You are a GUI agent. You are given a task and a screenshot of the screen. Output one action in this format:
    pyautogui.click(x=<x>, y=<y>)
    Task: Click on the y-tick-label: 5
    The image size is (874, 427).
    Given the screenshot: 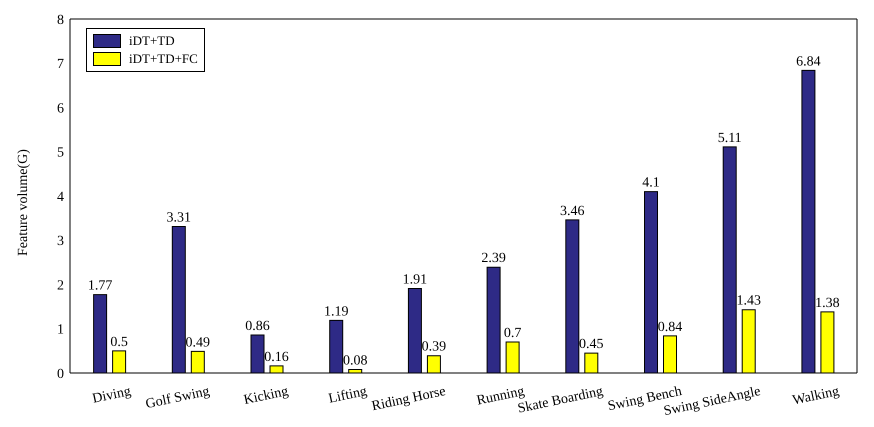 What is the action you would take?
    pyautogui.click(x=60, y=153)
    